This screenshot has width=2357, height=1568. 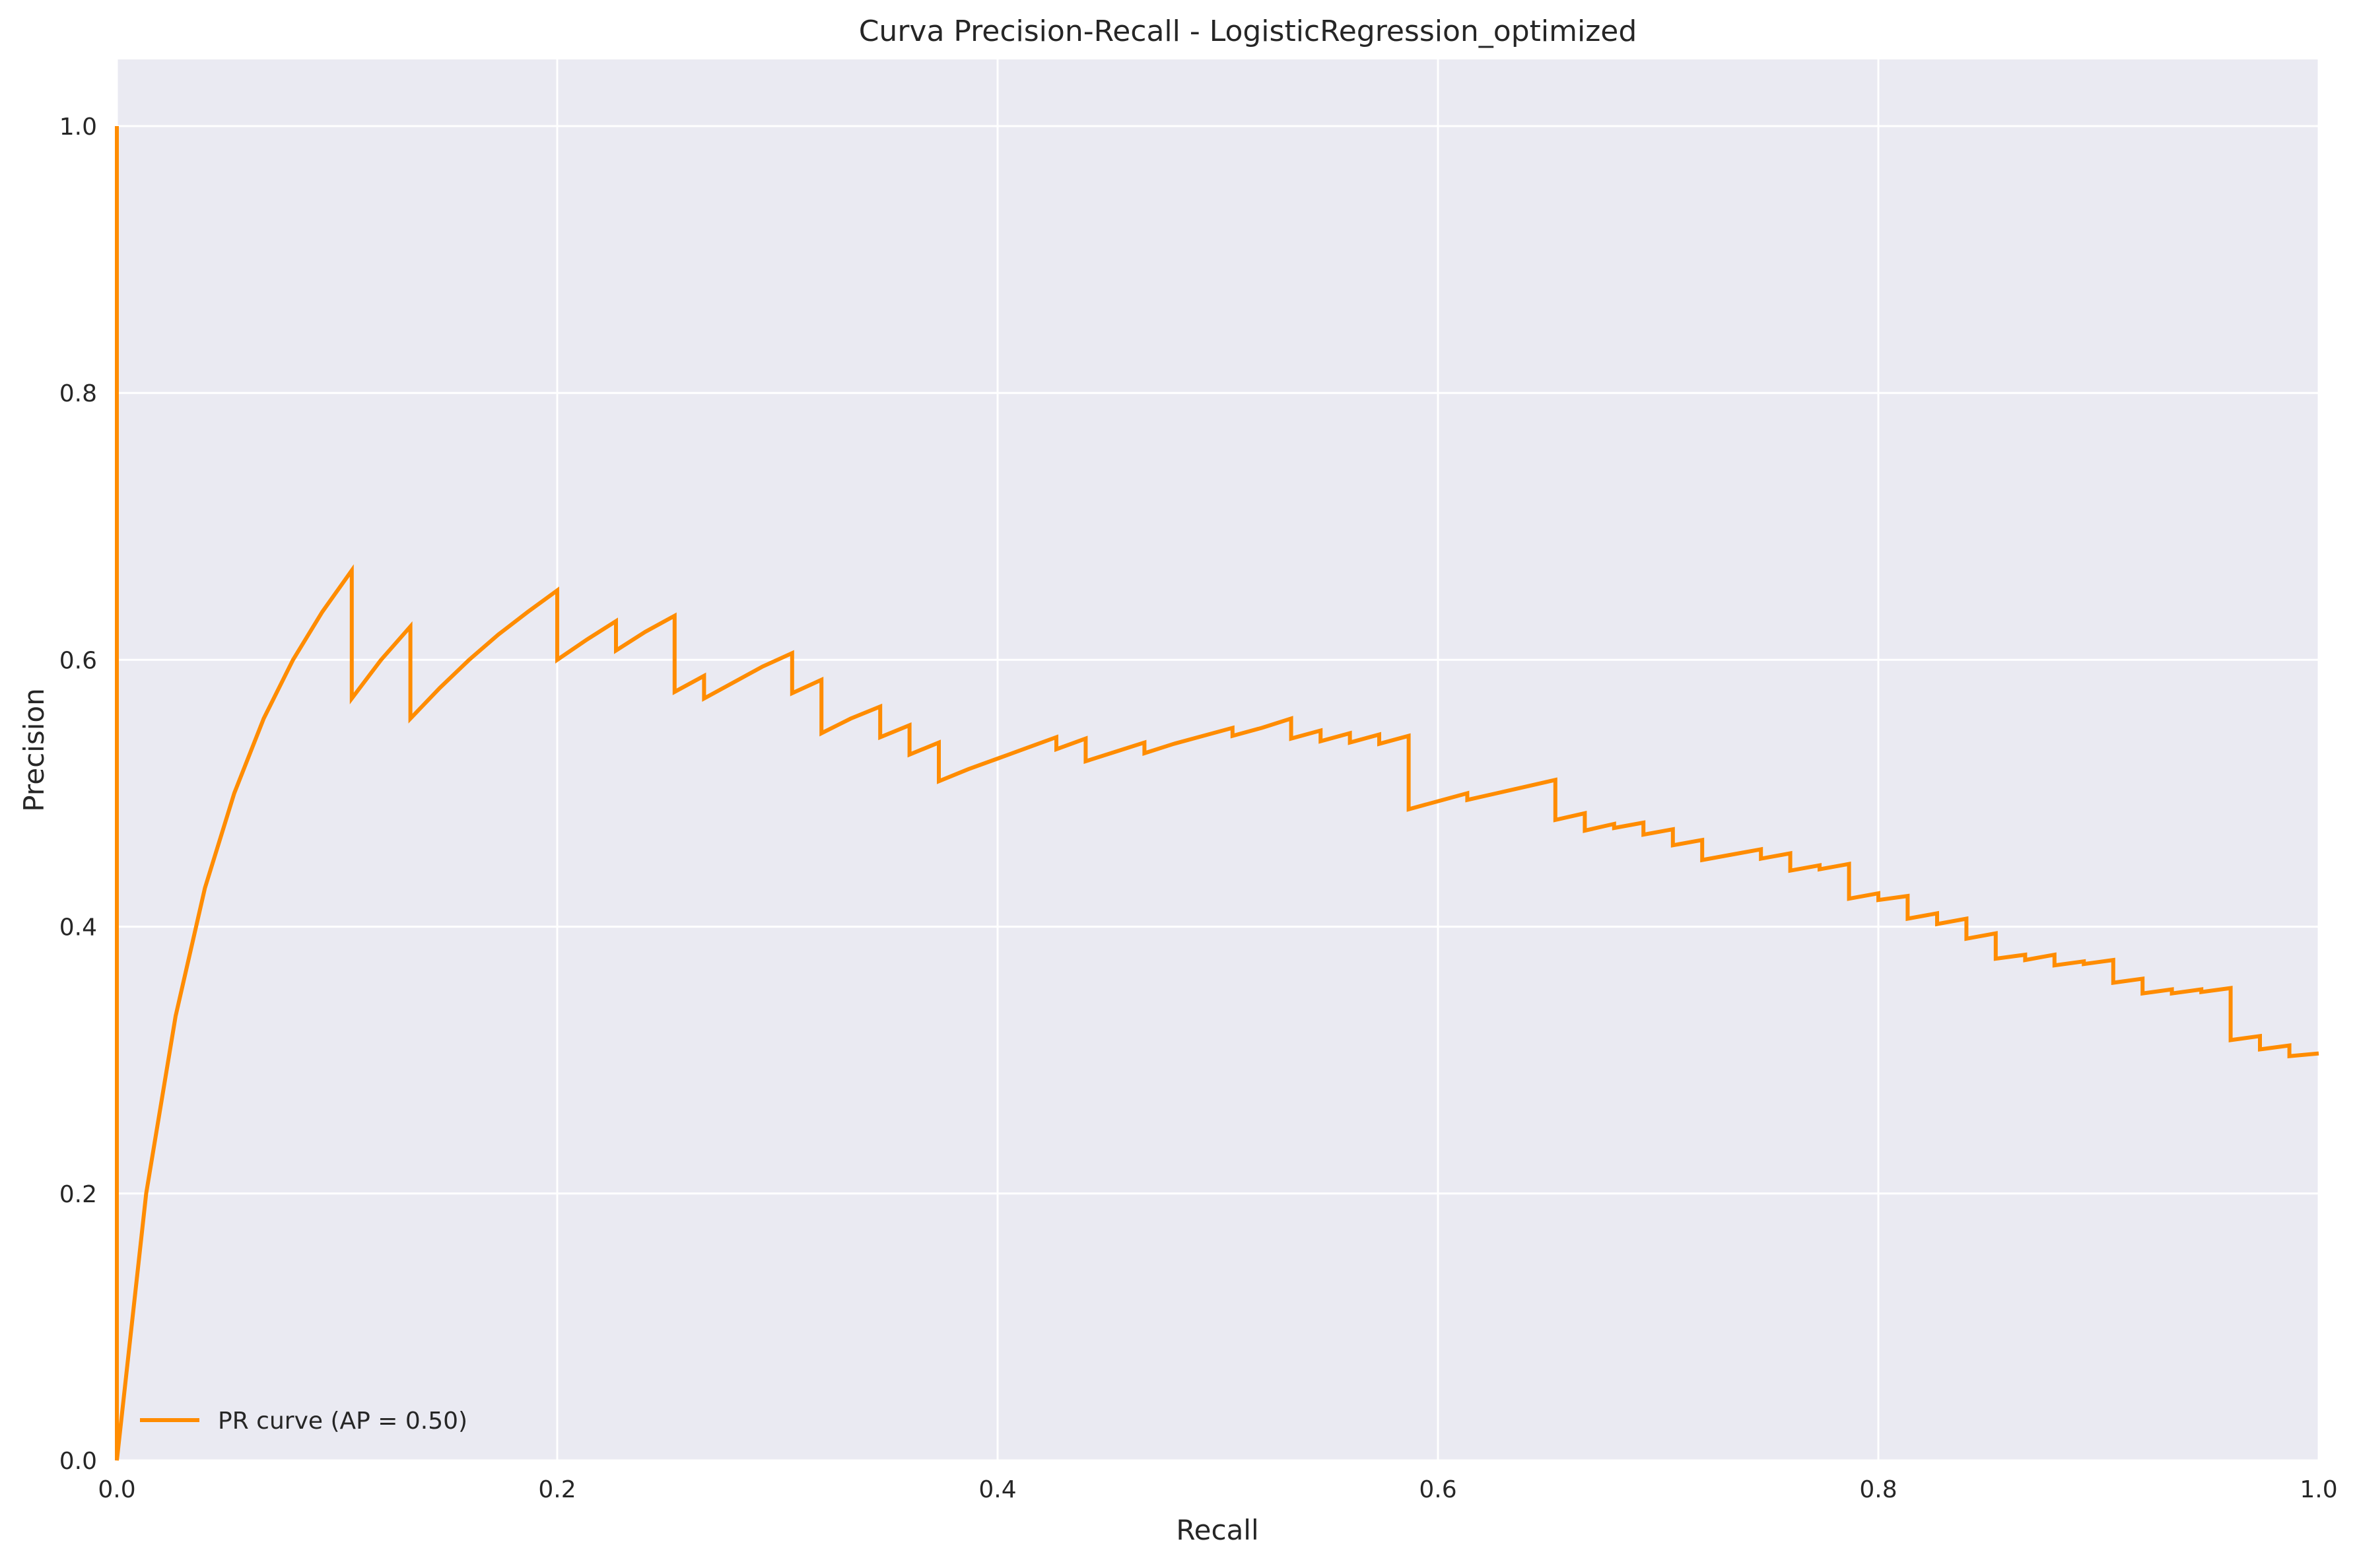 What do you see at coordinates (342, 1421) in the screenshot?
I see `legend-label: PR curve (AP = 0.50)` at bounding box center [342, 1421].